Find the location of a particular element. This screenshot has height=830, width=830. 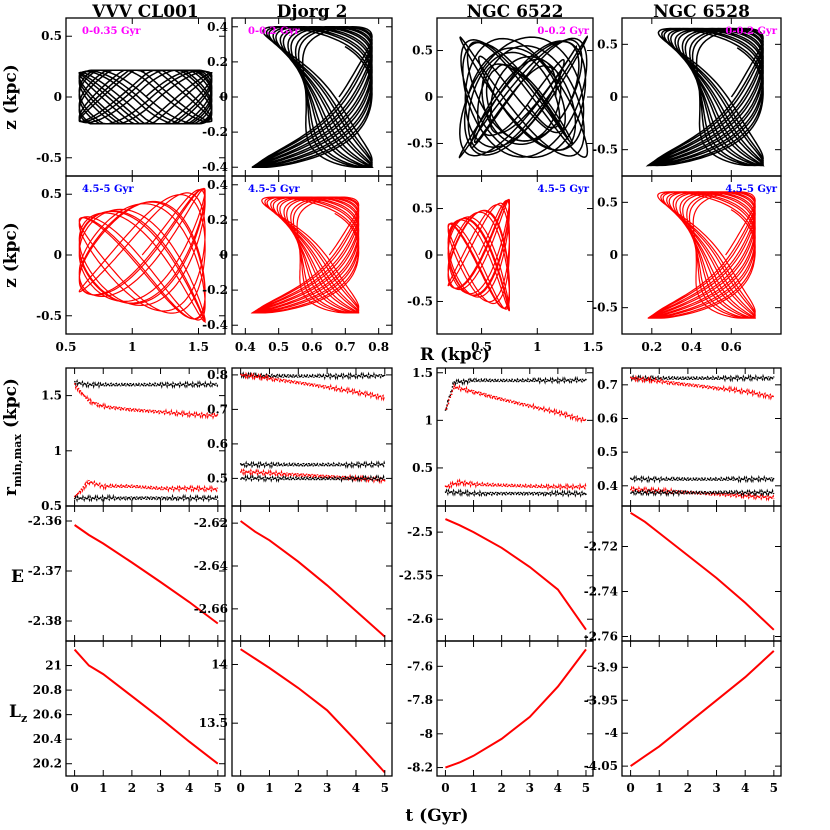

r_panel: 0.4 0.5 0.6 0.7 is located at coordinates (689, 437).